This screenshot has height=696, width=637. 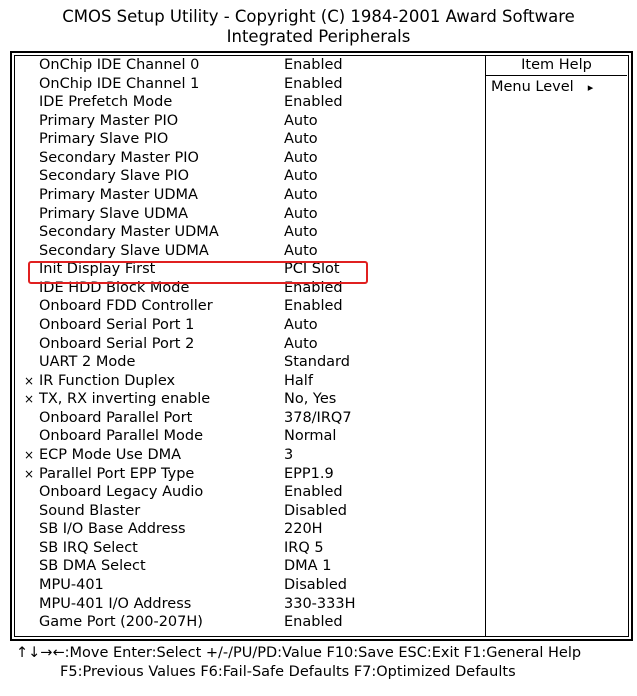 I want to click on setting-value: Standard, so click(x=317, y=362).